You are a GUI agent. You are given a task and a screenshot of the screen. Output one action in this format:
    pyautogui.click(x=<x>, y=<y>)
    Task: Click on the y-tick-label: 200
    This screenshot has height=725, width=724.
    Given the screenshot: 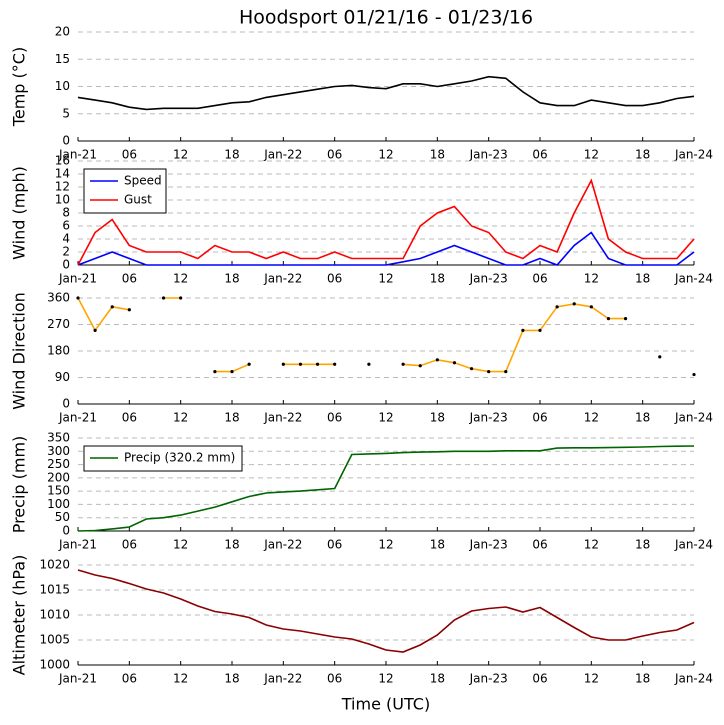 What is the action you would take?
    pyautogui.click(x=58, y=477)
    